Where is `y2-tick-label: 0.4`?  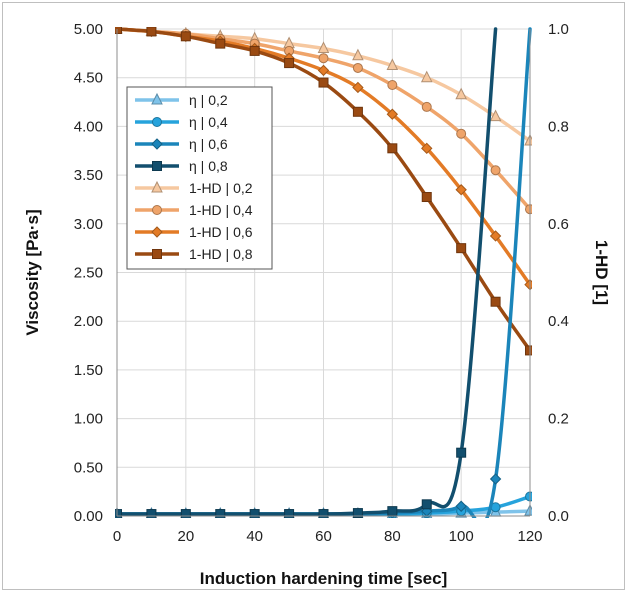 y2-tick-label: 0.4 is located at coordinates (558, 321).